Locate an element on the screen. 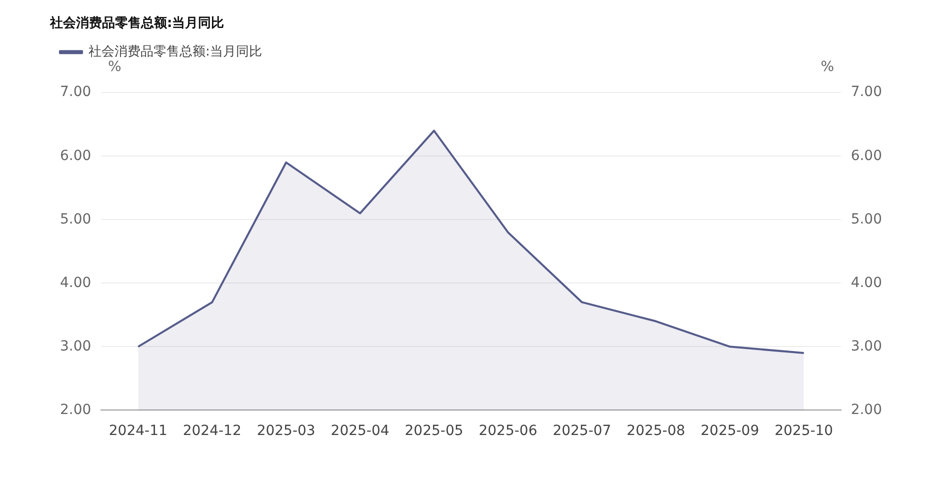 This screenshot has height=498, width=942. y-tick-label: 4.00 is located at coordinates (76, 282).